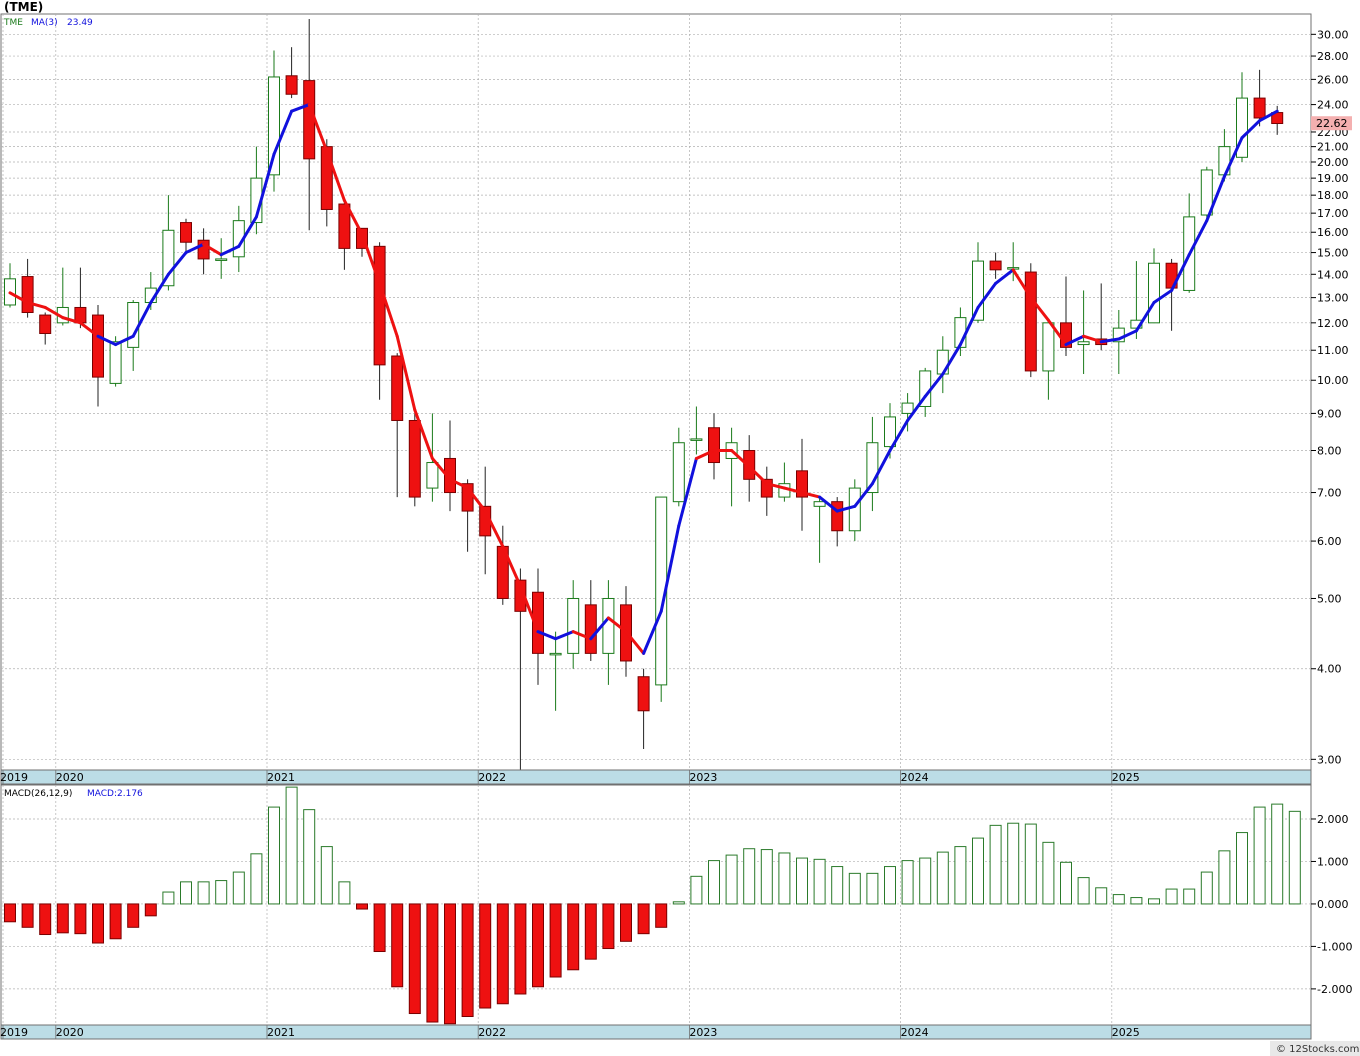 The height and width of the screenshot is (1056, 1360). I want to click on price-legend-ma-label: MA(3), so click(44, 23).